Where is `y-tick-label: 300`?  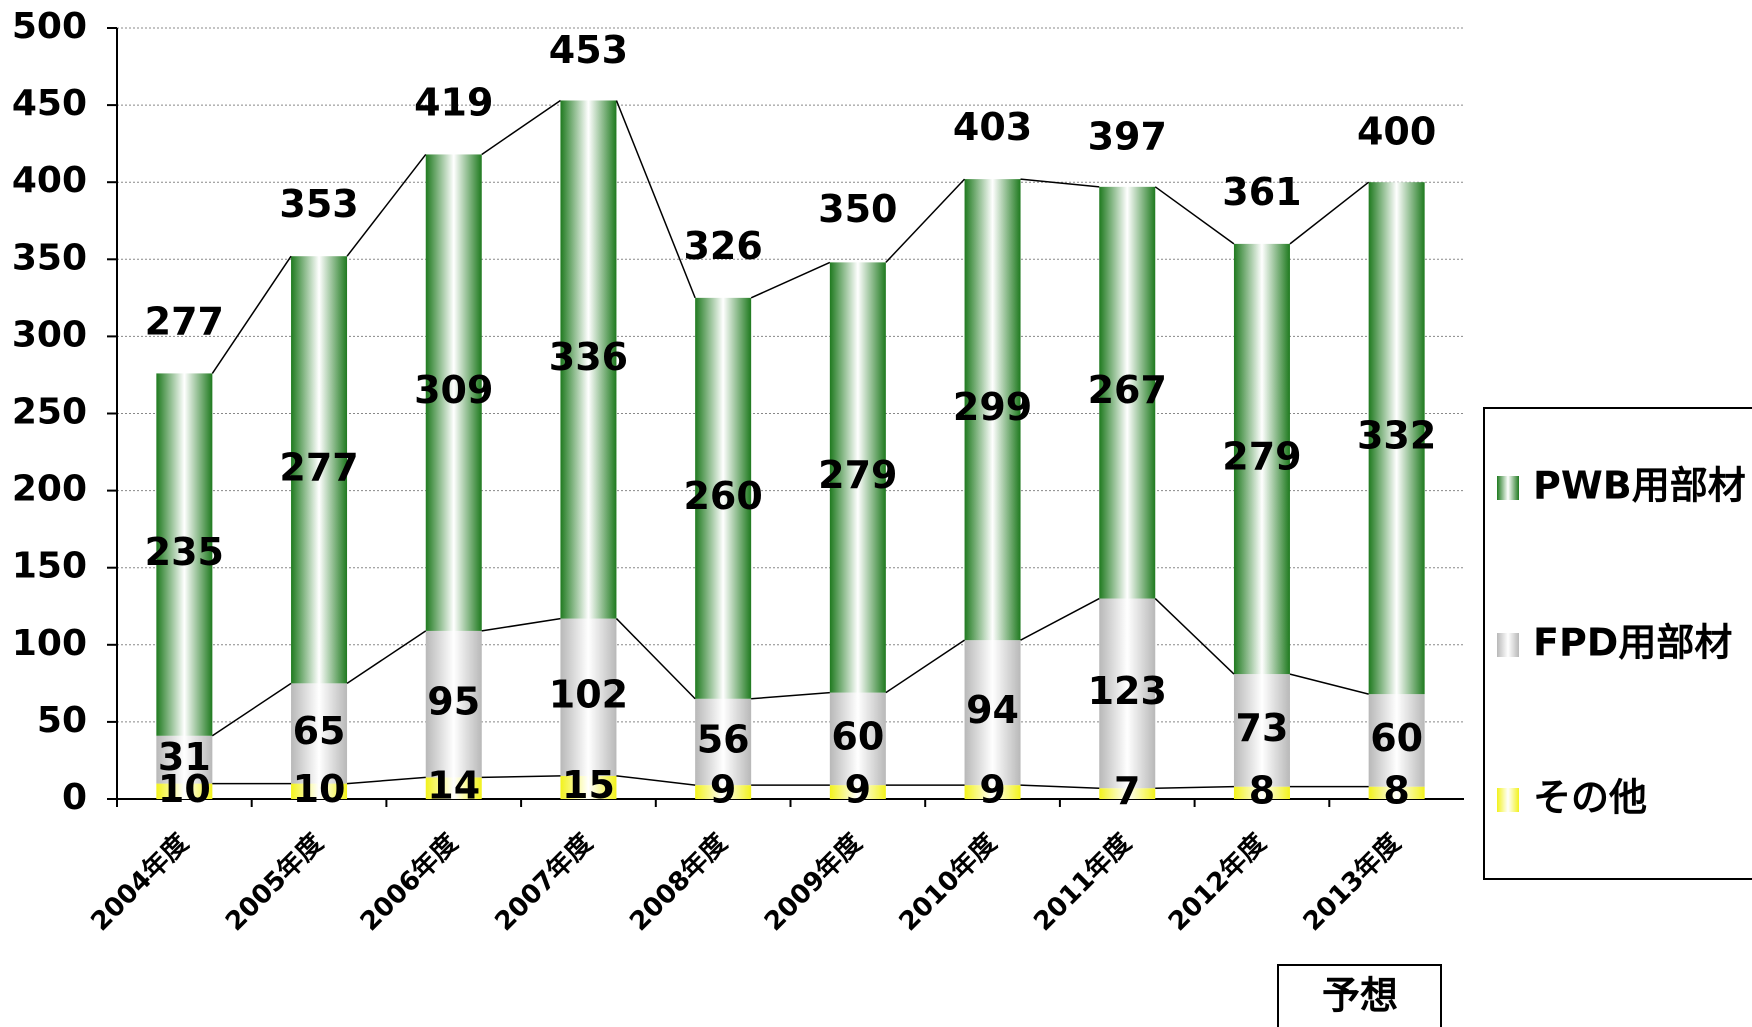
y-tick-label: 300 is located at coordinates (49, 334).